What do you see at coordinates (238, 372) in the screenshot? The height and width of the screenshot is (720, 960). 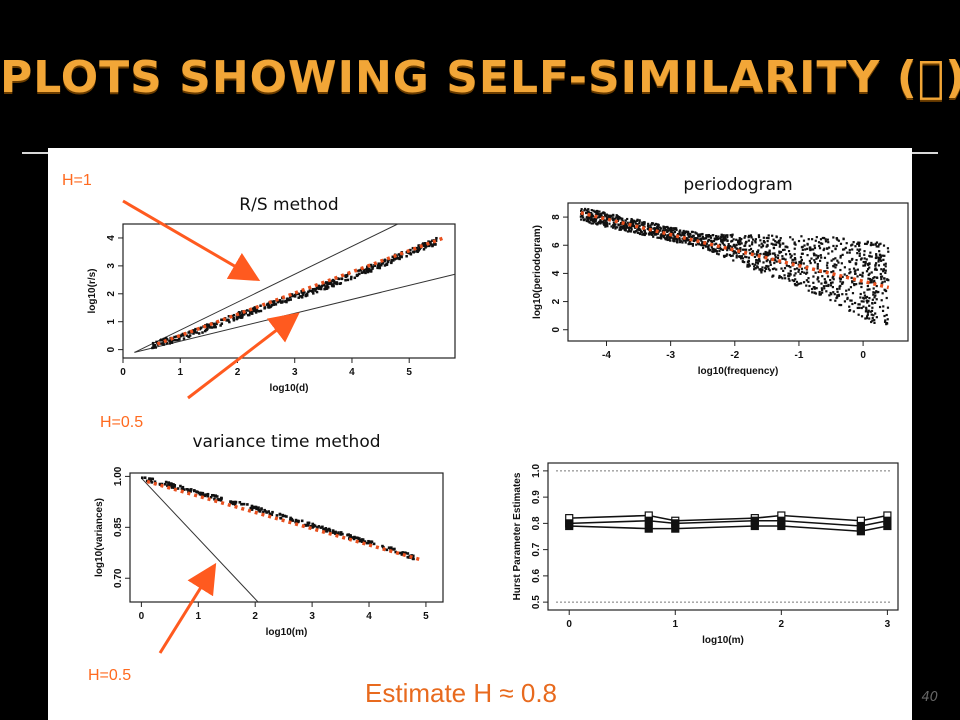 I see `x-tick-label: 2` at bounding box center [238, 372].